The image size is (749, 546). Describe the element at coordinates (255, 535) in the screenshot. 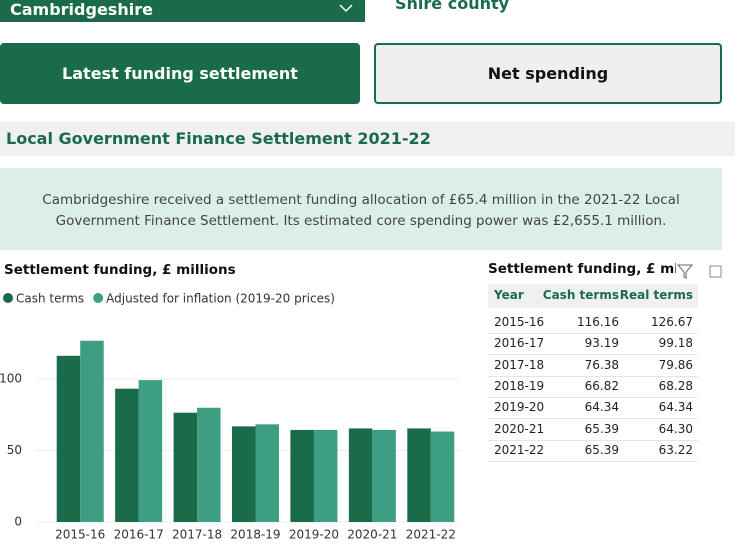

I see `x-tick-label: 2018-19` at that location.